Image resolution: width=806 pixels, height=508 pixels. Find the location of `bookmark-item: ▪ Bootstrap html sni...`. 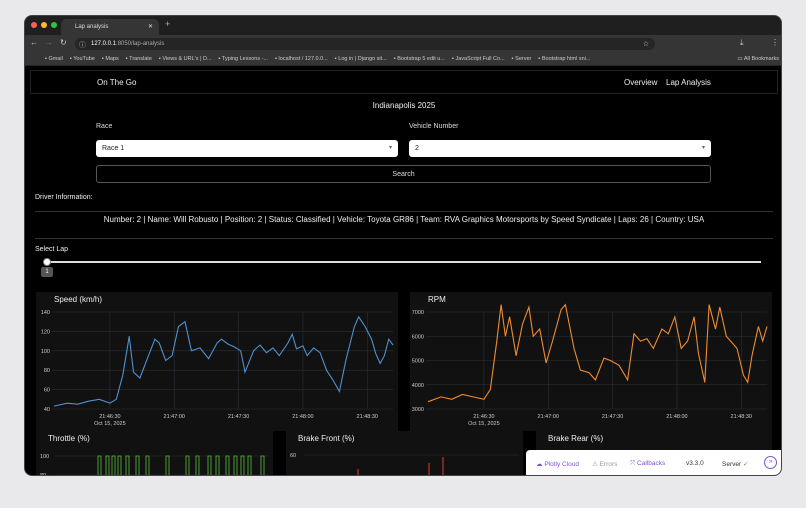

bookmark-item: ▪ Bootstrap html sni... is located at coordinates (564, 59).